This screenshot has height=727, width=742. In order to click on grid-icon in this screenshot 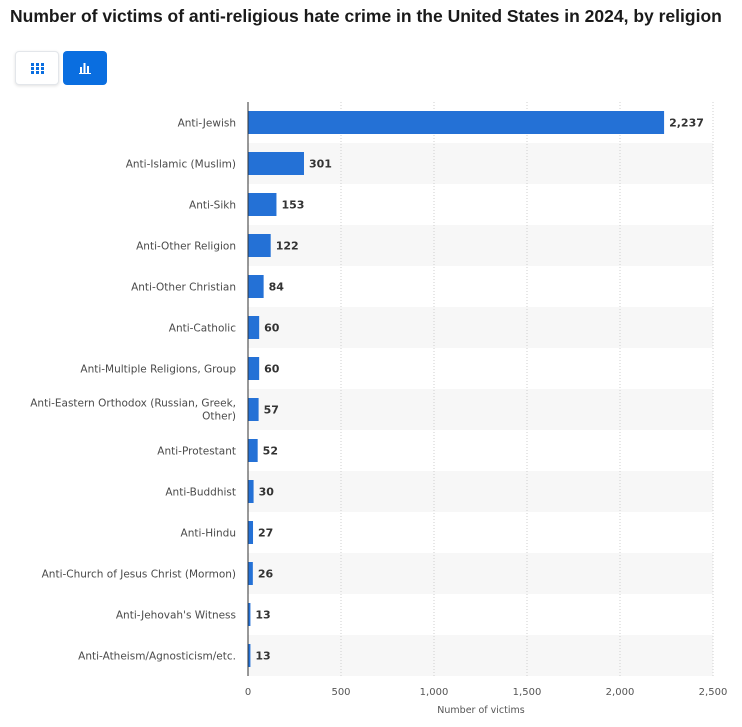, I will do `click(37, 68)`.